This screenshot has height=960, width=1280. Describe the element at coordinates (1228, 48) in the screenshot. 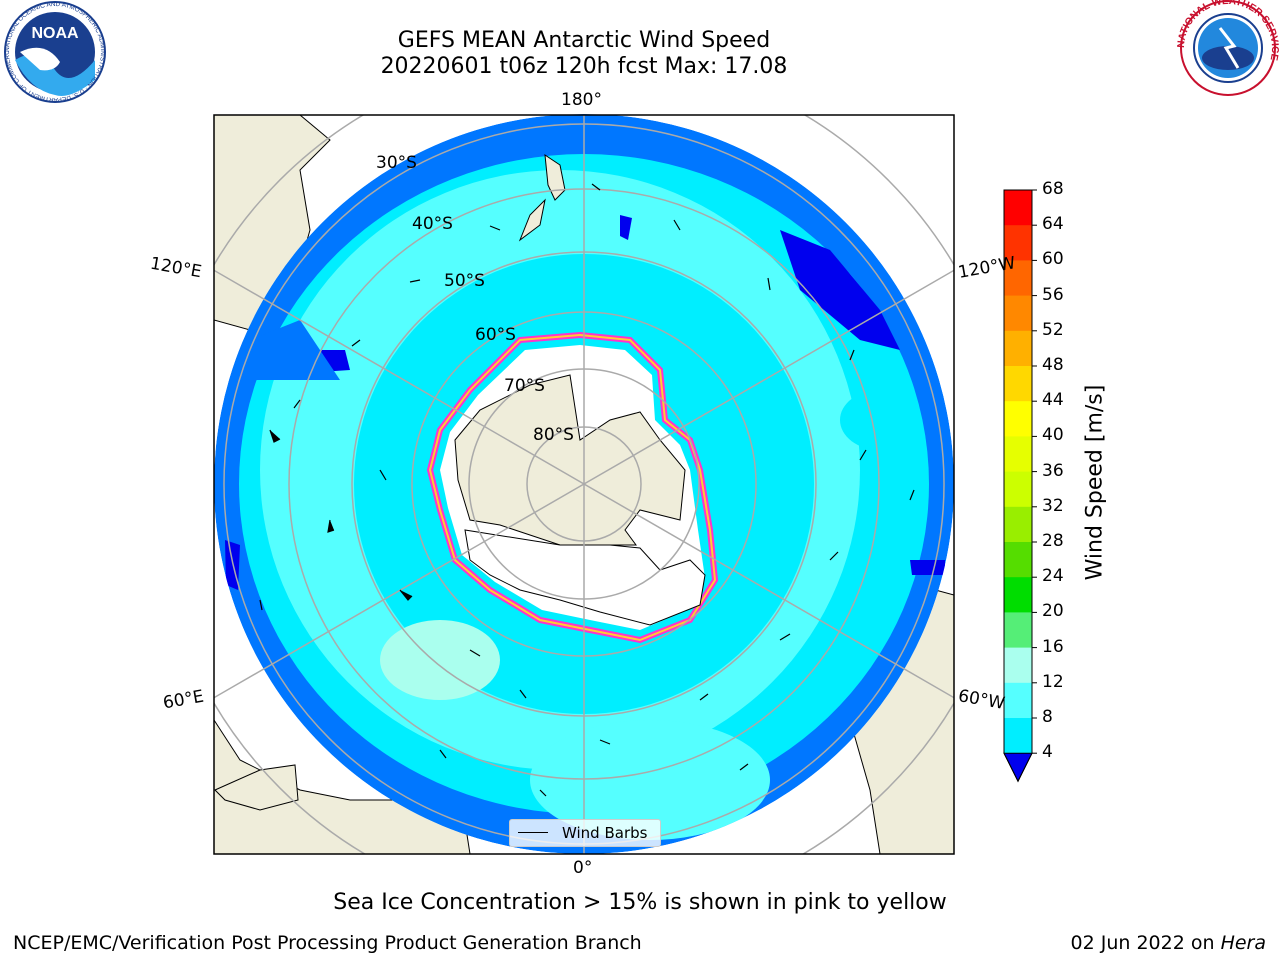

I see `nws-logo: NATIONAL WEATHER SERVICE` at that location.